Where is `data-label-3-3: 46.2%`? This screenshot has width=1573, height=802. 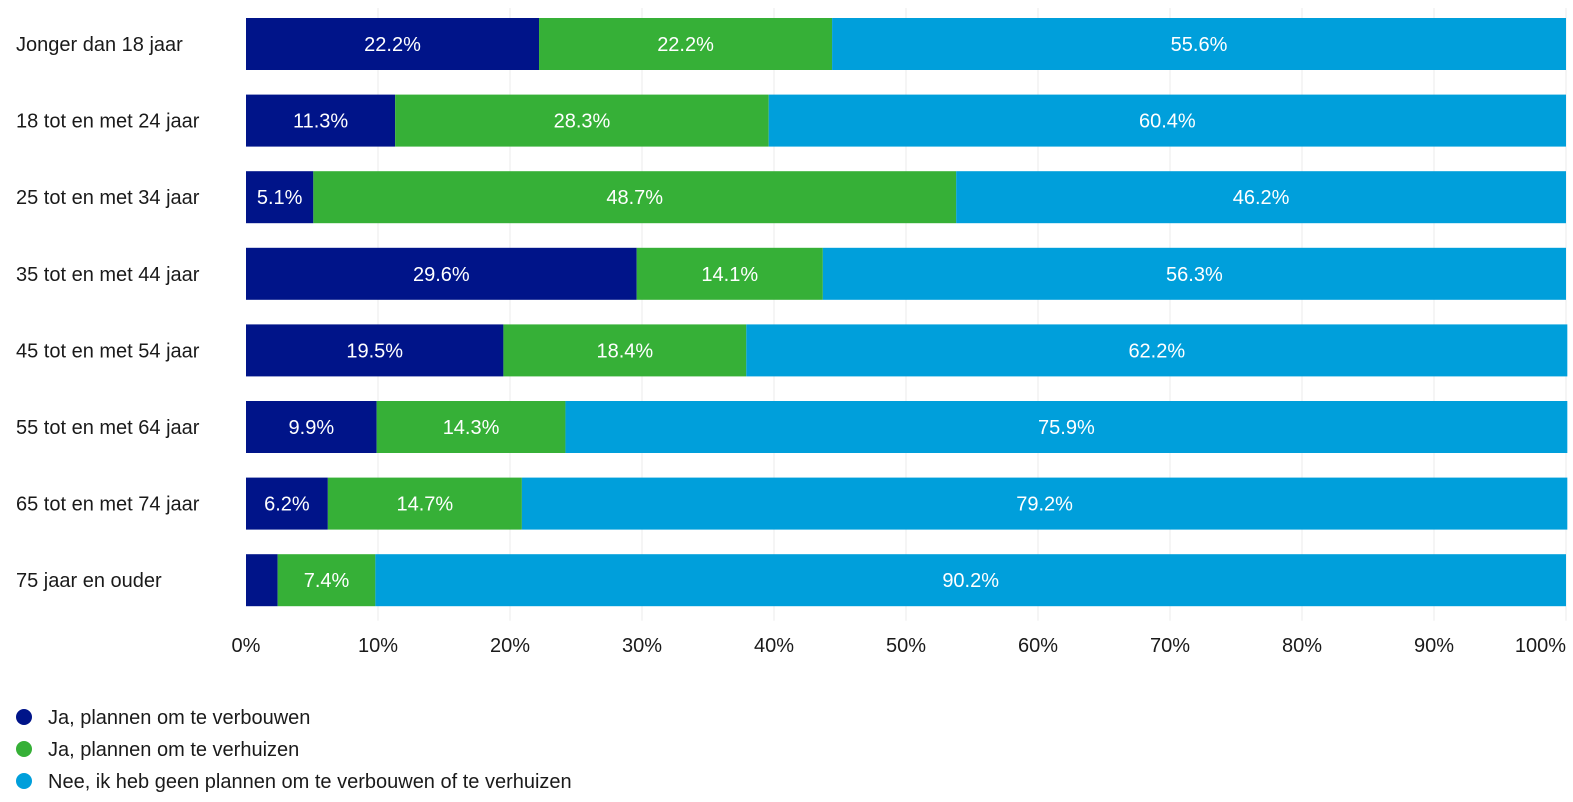
data-label-3-3: 46.2% is located at coordinates (1261, 198).